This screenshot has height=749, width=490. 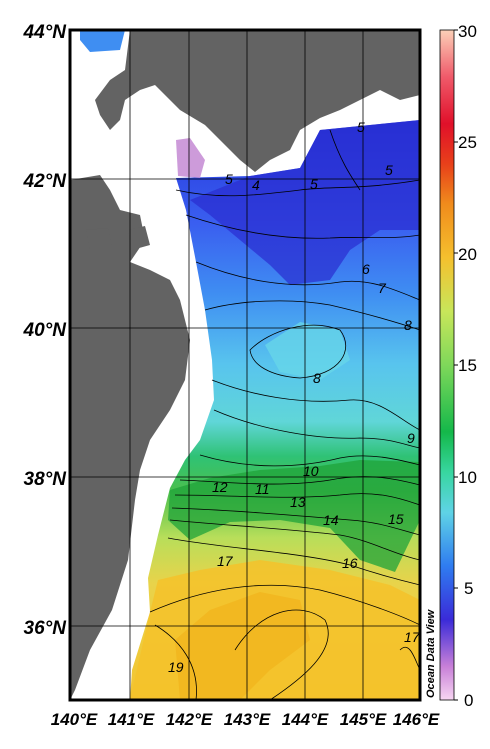 I want to click on ocean-data-view-watermark: Ocean Data View, so click(x=431, y=653).